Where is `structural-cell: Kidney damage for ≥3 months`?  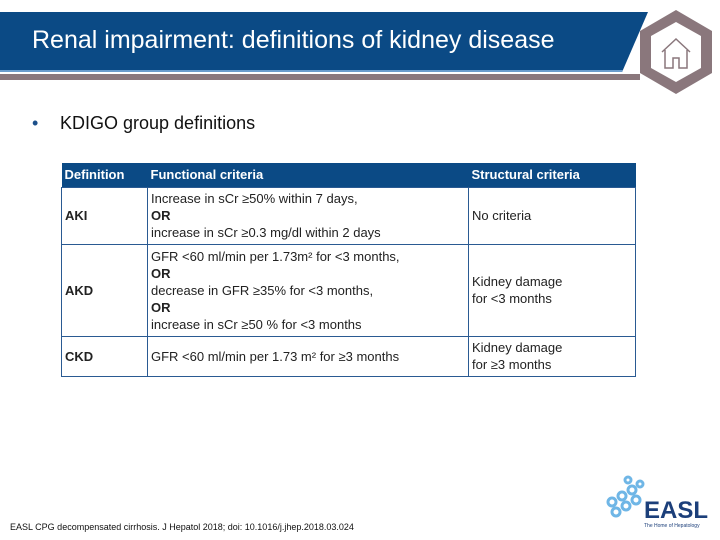
structural-cell: Kidney damage for ≥3 months is located at coordinates (552, 356).